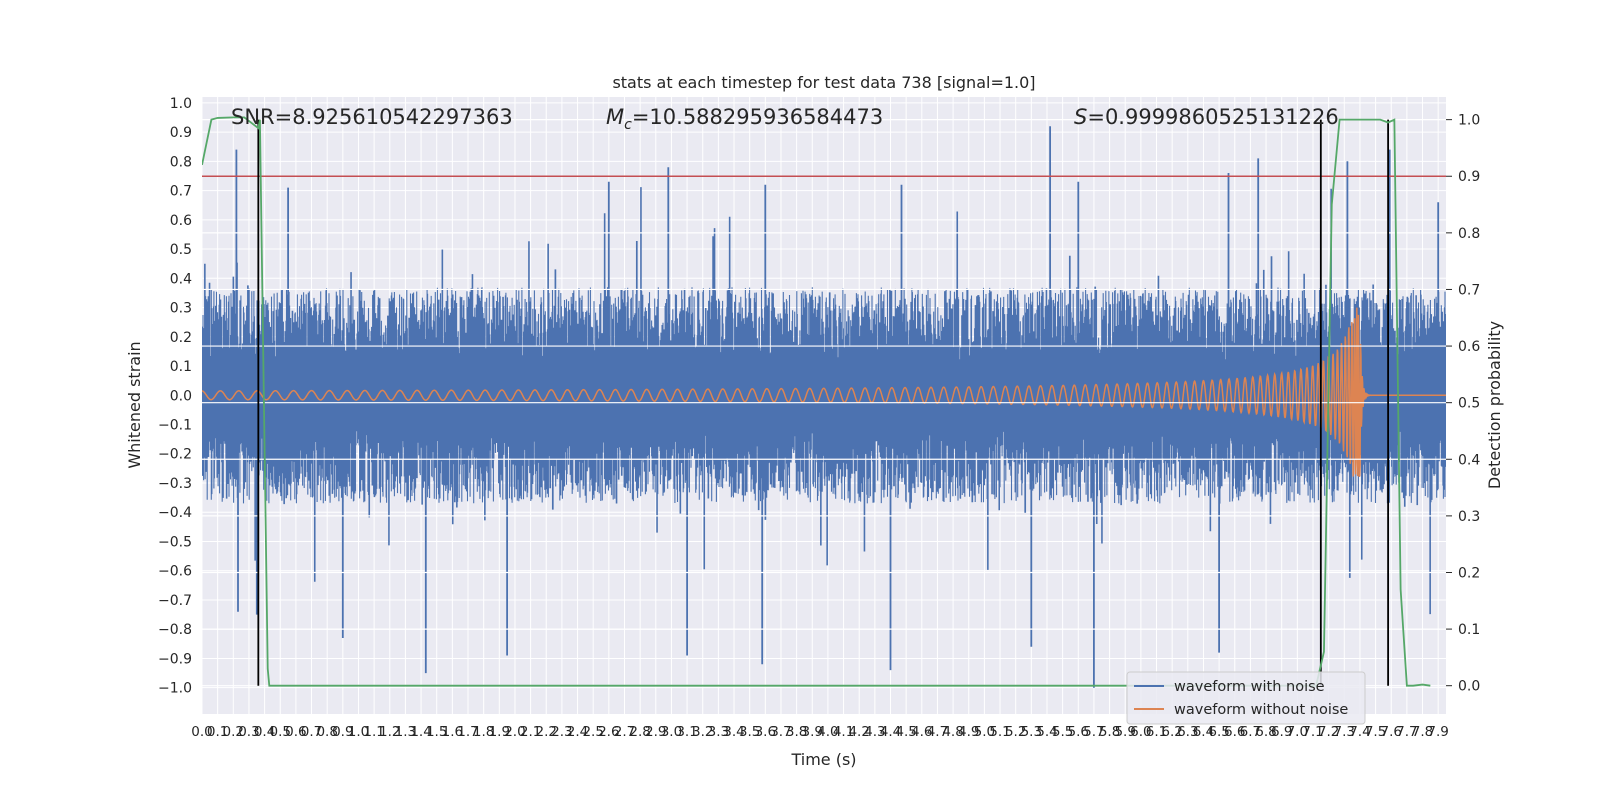  What do you see at coordinates (1437, 732) in the screenshot?
I see `x-tick-label: 7.9` at bounding box center [1437, 732].